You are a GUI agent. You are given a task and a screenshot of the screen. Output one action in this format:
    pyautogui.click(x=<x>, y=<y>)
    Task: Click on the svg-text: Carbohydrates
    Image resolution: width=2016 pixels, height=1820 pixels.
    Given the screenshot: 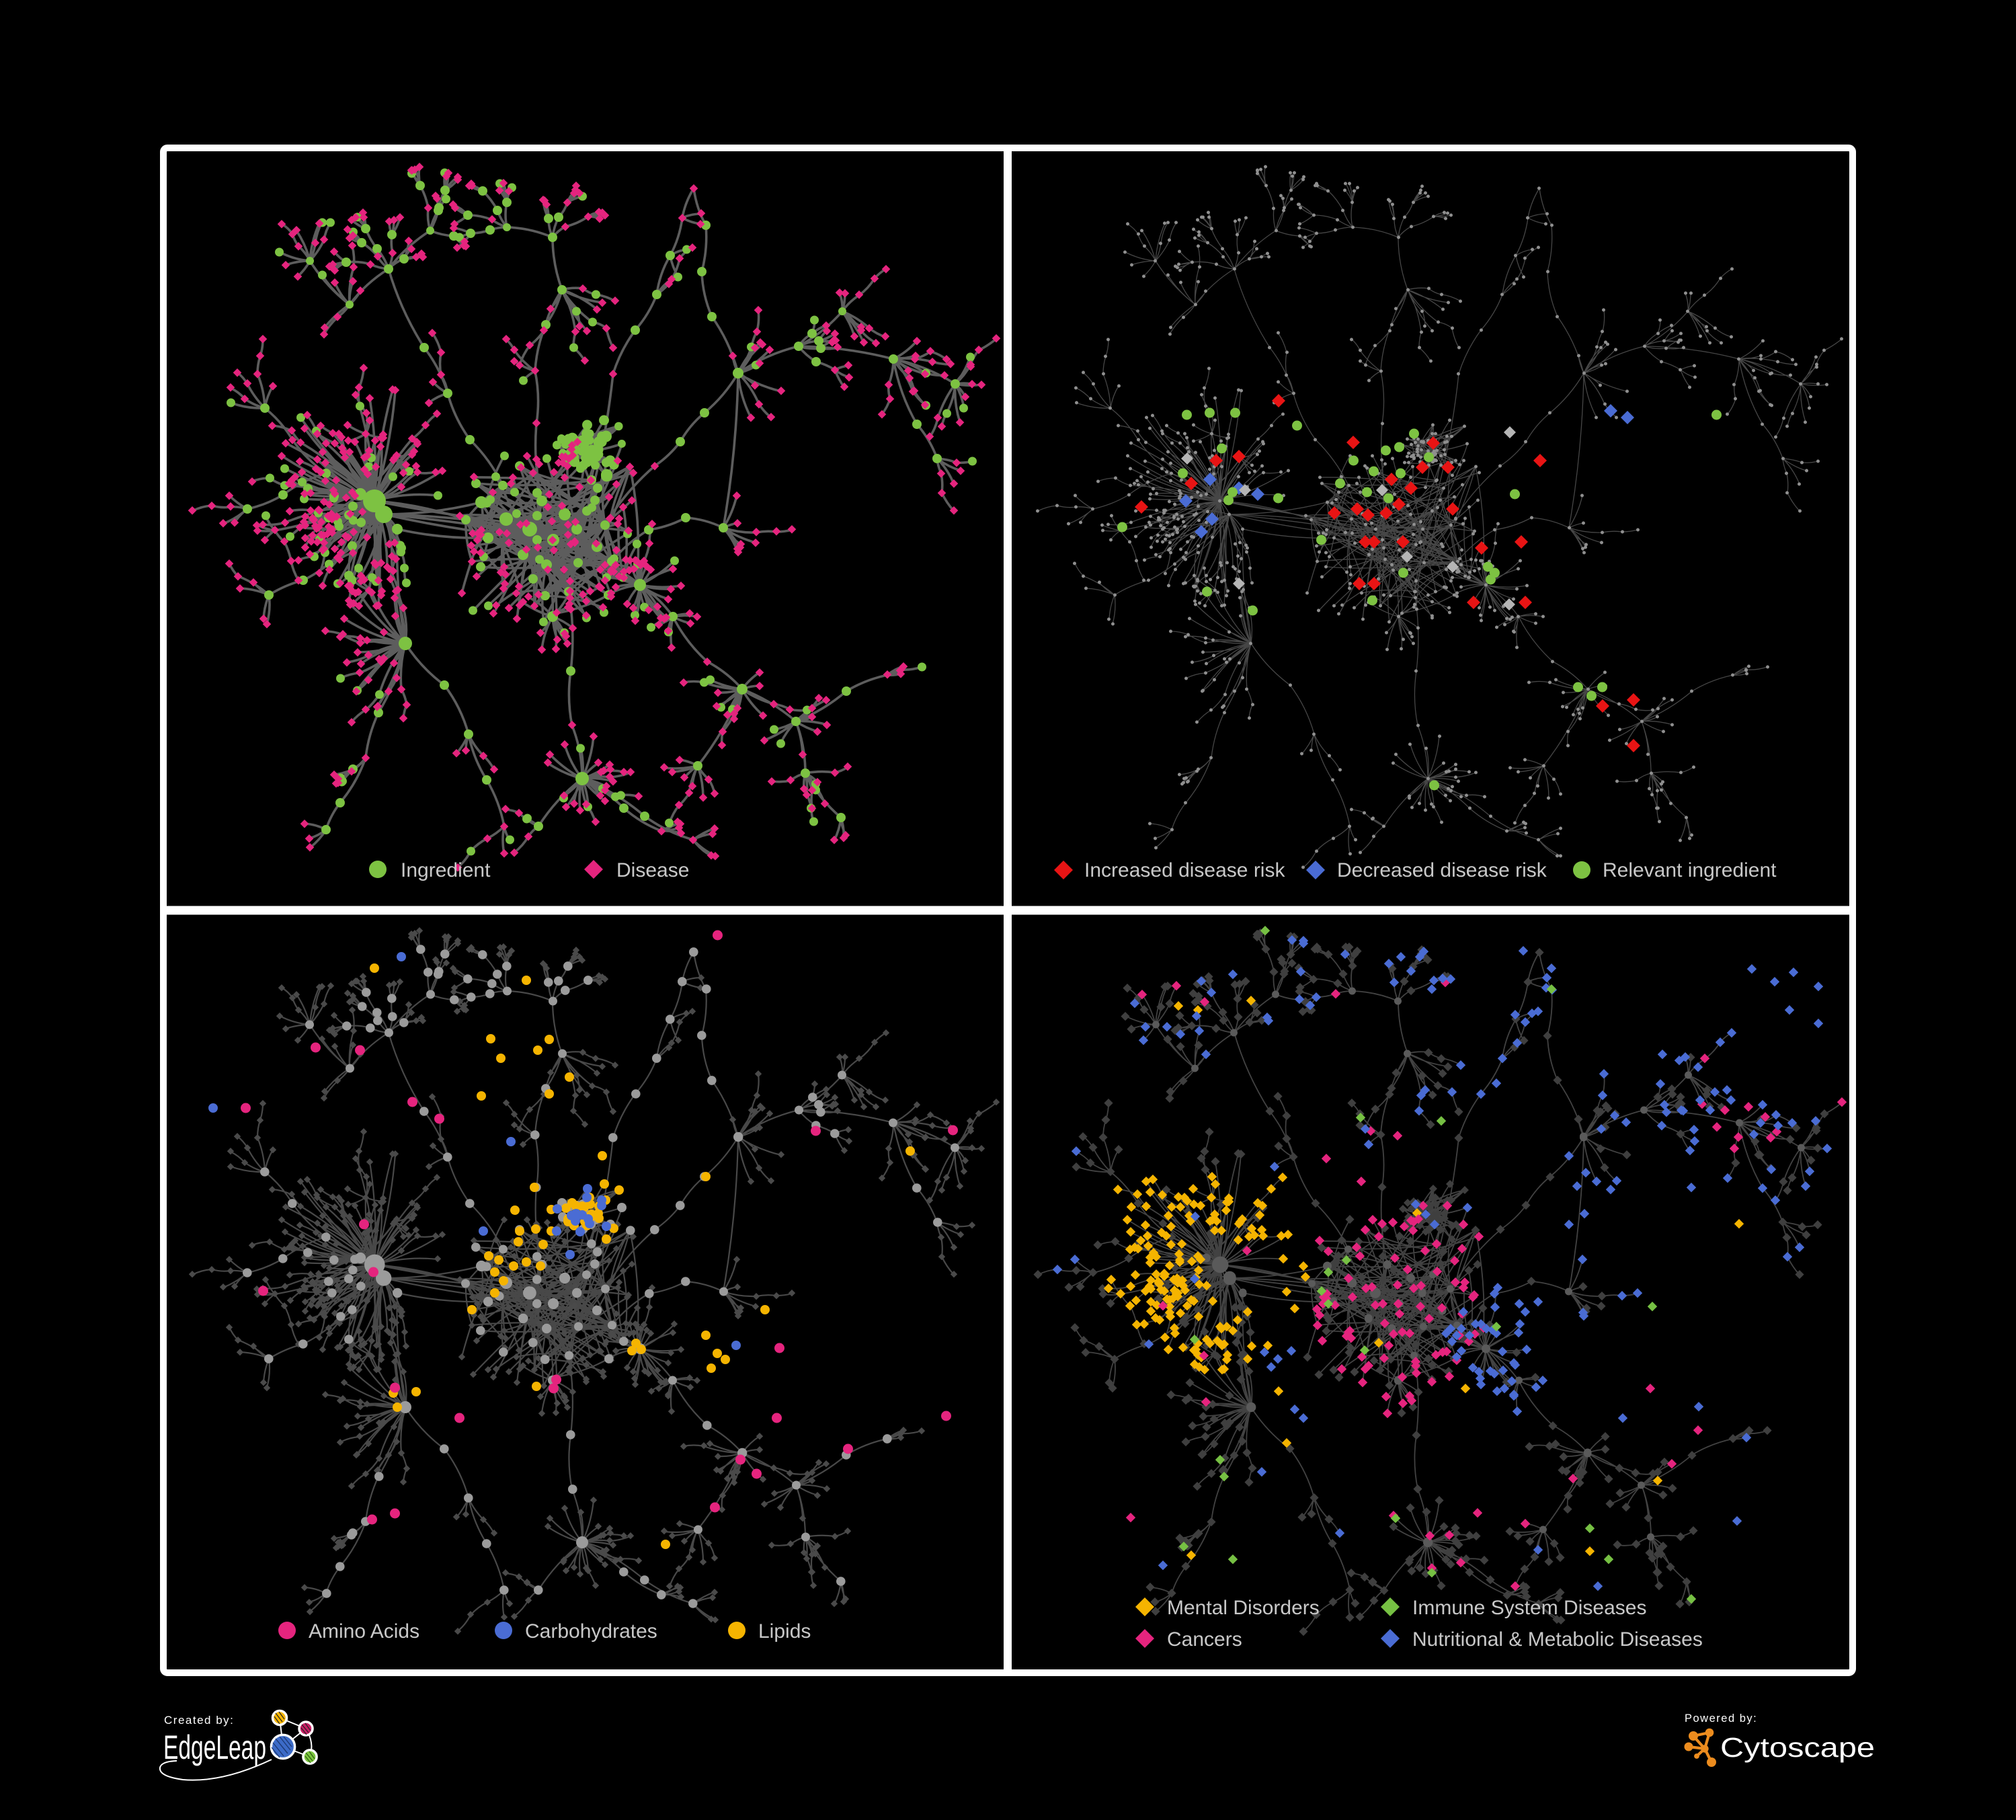 What is the action you would take?
    pyautogui.click(x=591, y=1631)
    